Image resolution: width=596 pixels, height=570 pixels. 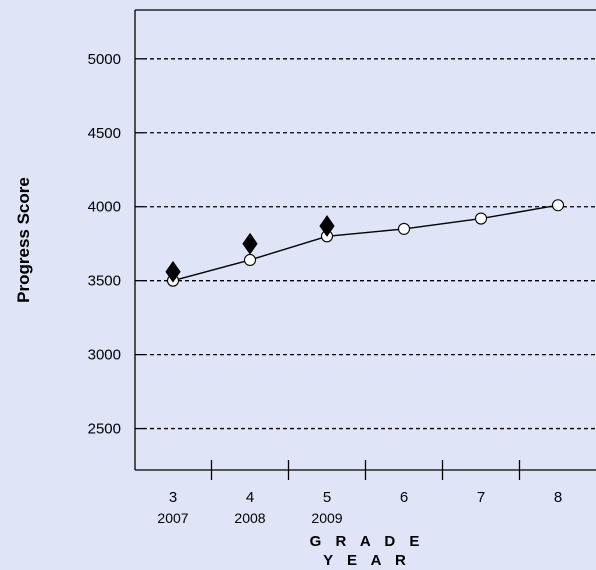 I want to click on x-tick-label: 8, so click(x=558, y=497).